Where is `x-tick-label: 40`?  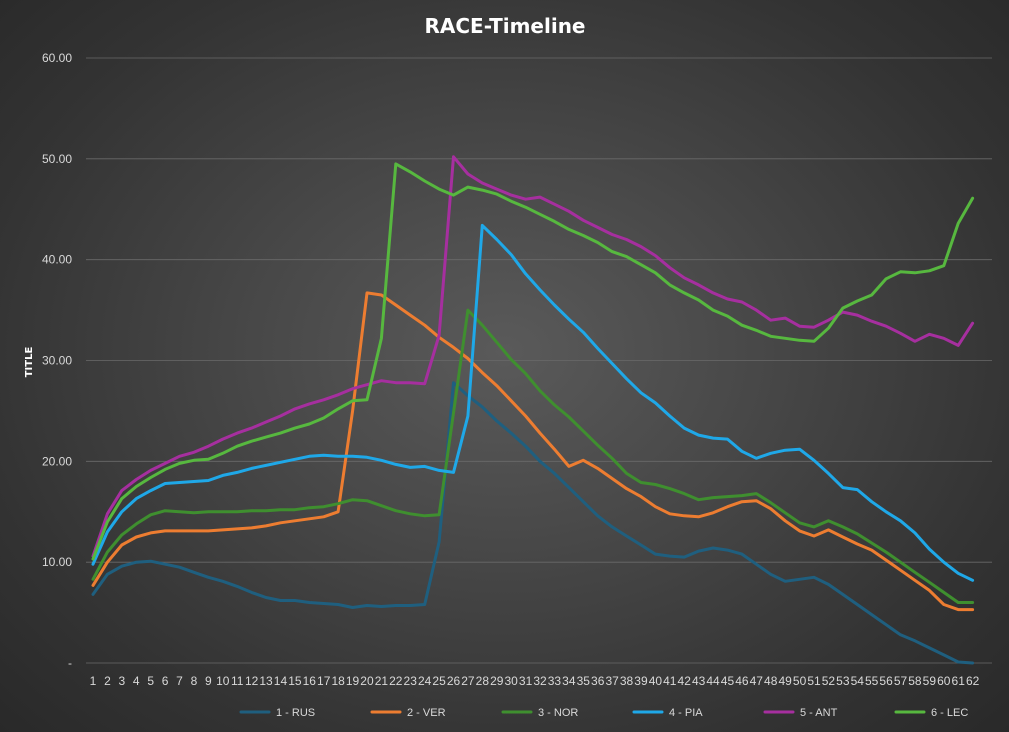
x-tick-label: 40 is located at coordinates (656, 681).